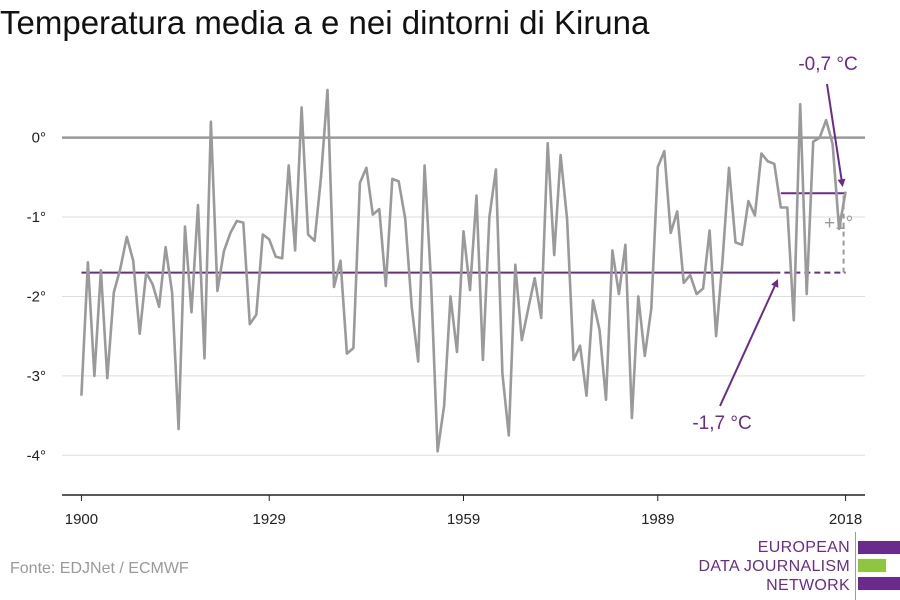  What do you see at coordinates (845, 519) in the screenshot?
I see `x-tick-label: 2018` at bounding box center [845, 519].